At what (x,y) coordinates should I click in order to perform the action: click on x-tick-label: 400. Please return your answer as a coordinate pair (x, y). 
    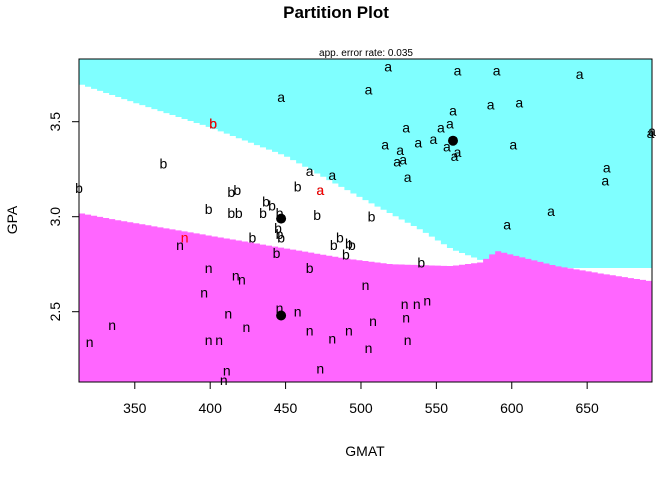
    Looking at the image, I should click on (211, 408).